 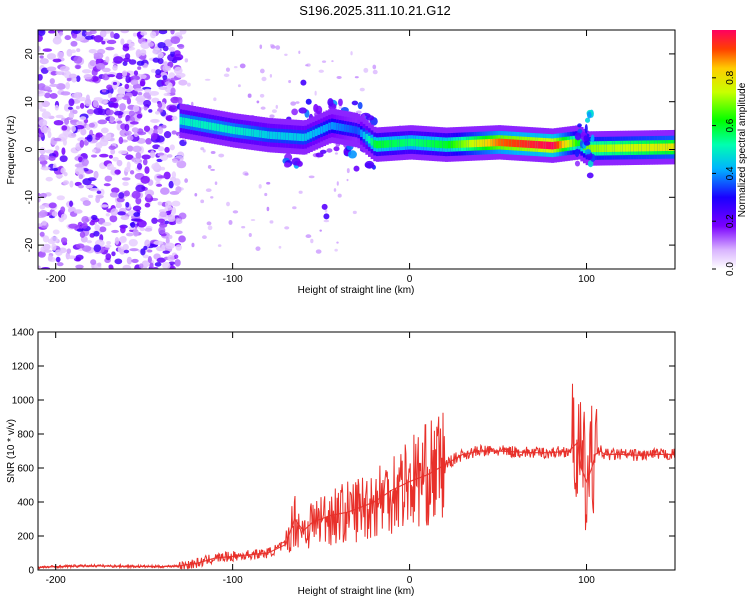 What do you see at coordinates (356, 591) in the screenshot?
I see `snr-xlabel: Height of straight line (km)` at bounding box center [356, 591].